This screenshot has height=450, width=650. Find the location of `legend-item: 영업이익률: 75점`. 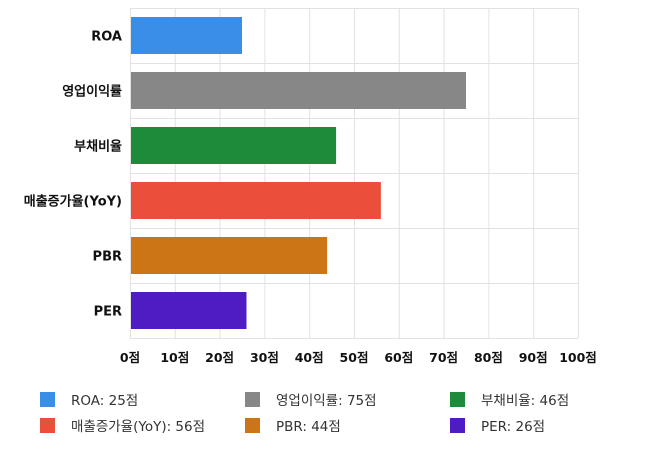

legend-item: 영업이익률: 75점 is located at coordinates (347, 399).